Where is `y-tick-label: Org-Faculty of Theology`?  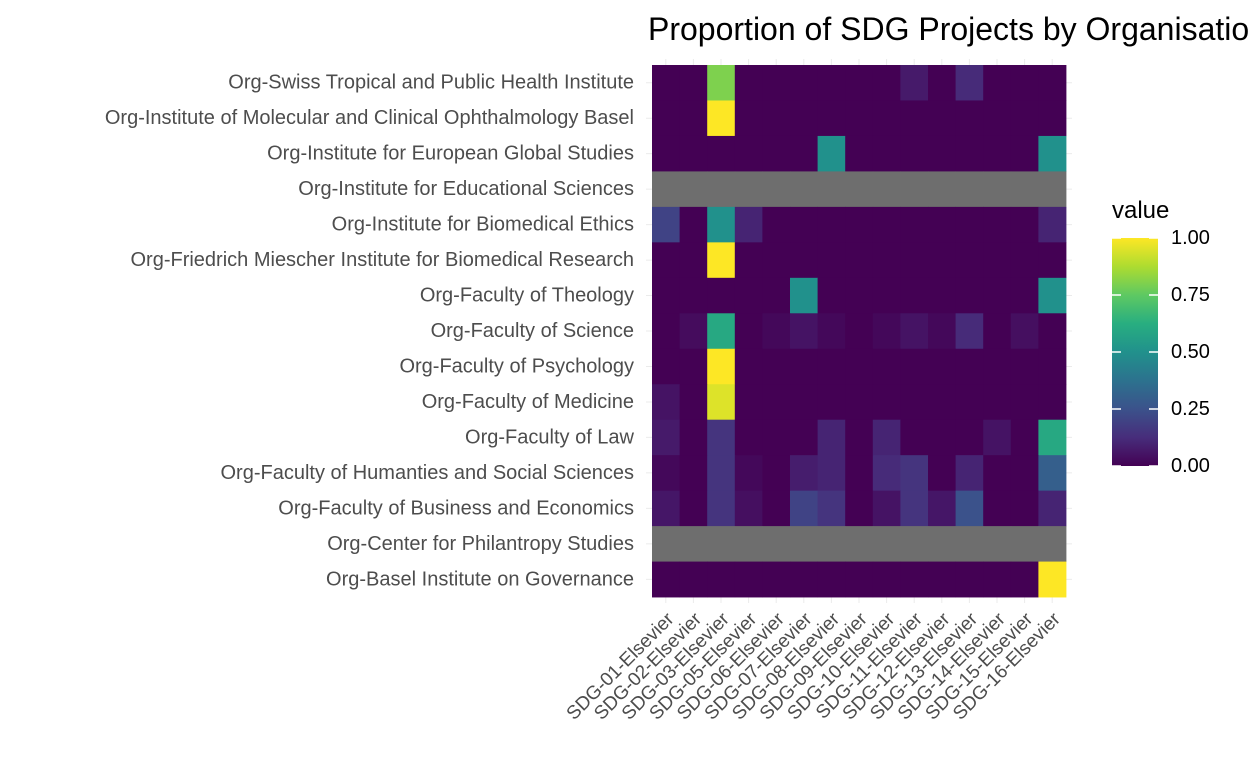
y-tick-label: Org-Faculty of Theology is located at coordinates (527, 296).